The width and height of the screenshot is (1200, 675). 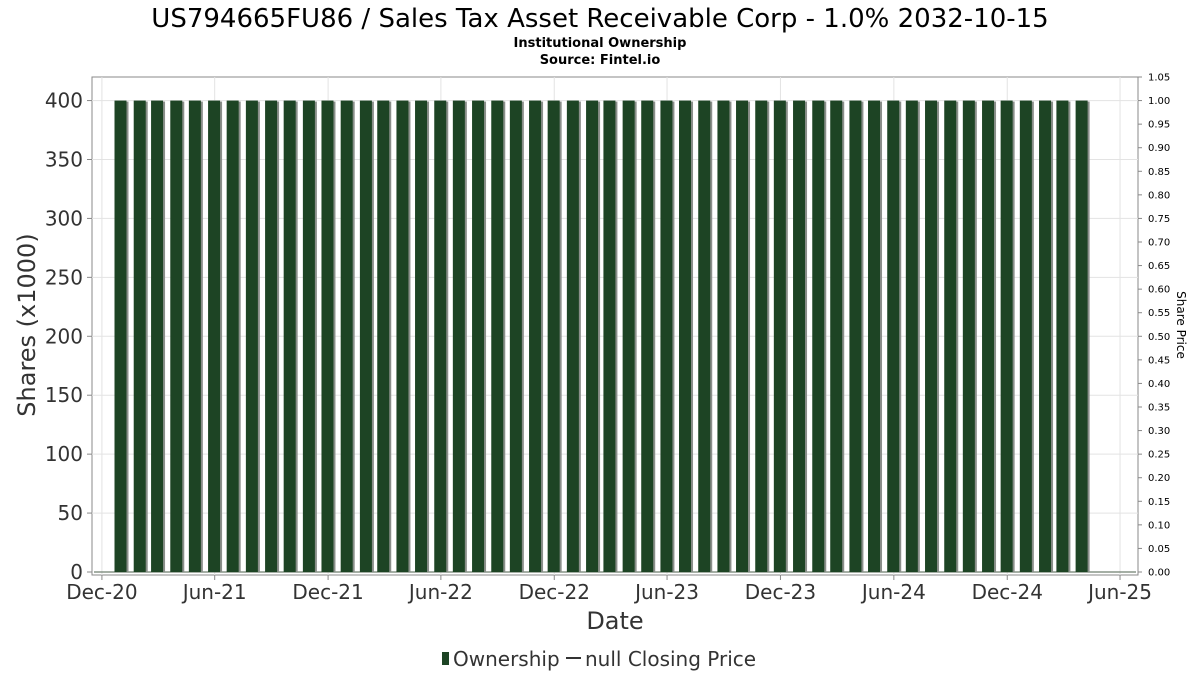 What do you see at coordinates (445, 658) in the screenshot?
I see `legend-swatch-ownership` at bounding box center [445, 658].